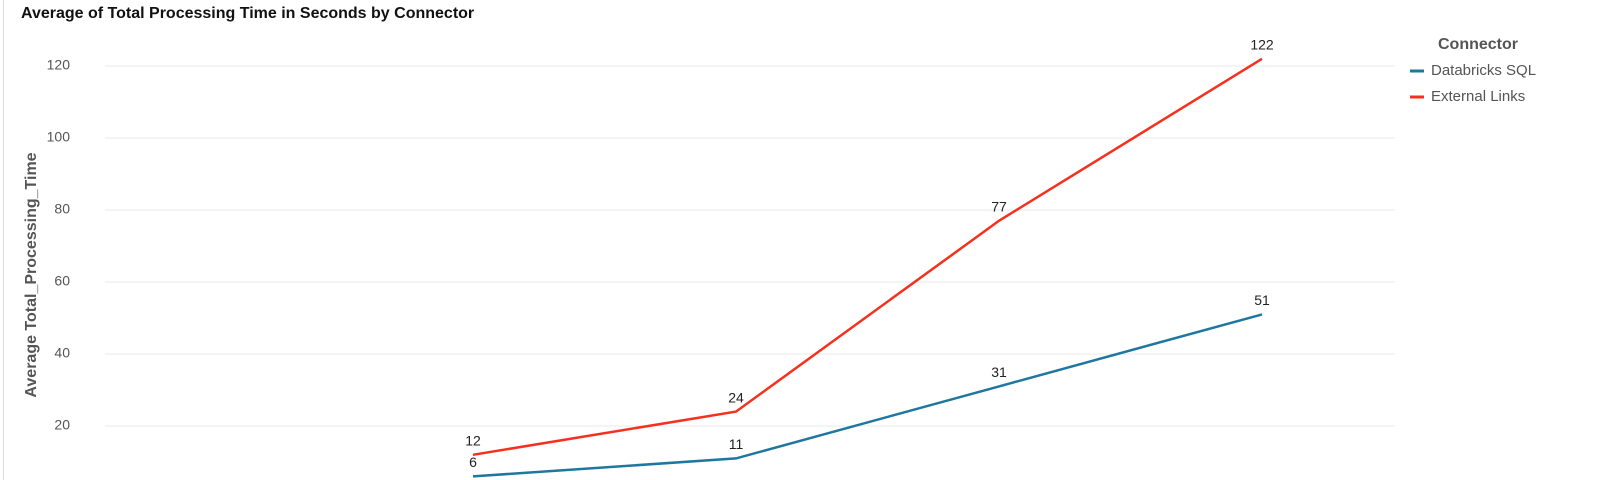 The image size is (1600, 480). I want to click on data-label: 24, so click(736, 397).